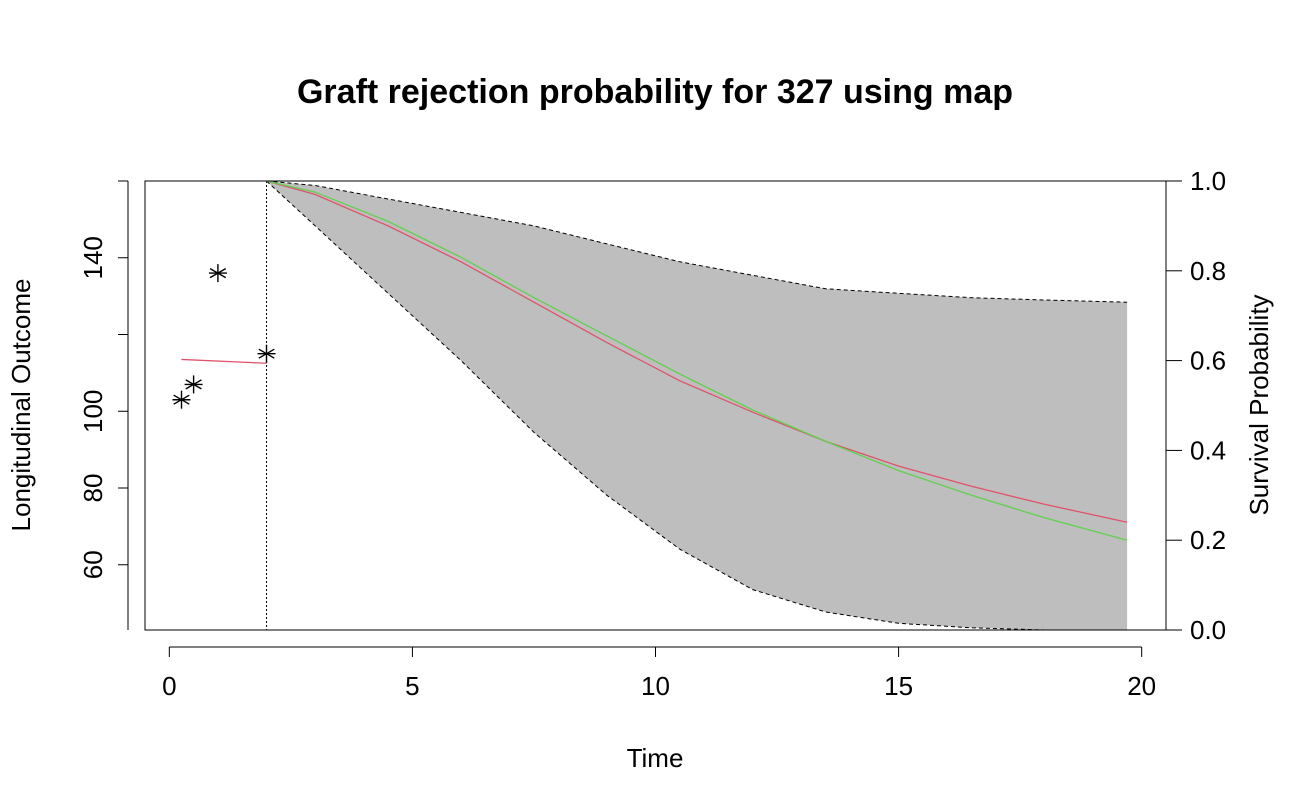 The image size is (1312, 811). I want to click on y-axis-right: 0.0 0.2 0.4 0.6 0.8 1.0, so click(1195, 405).